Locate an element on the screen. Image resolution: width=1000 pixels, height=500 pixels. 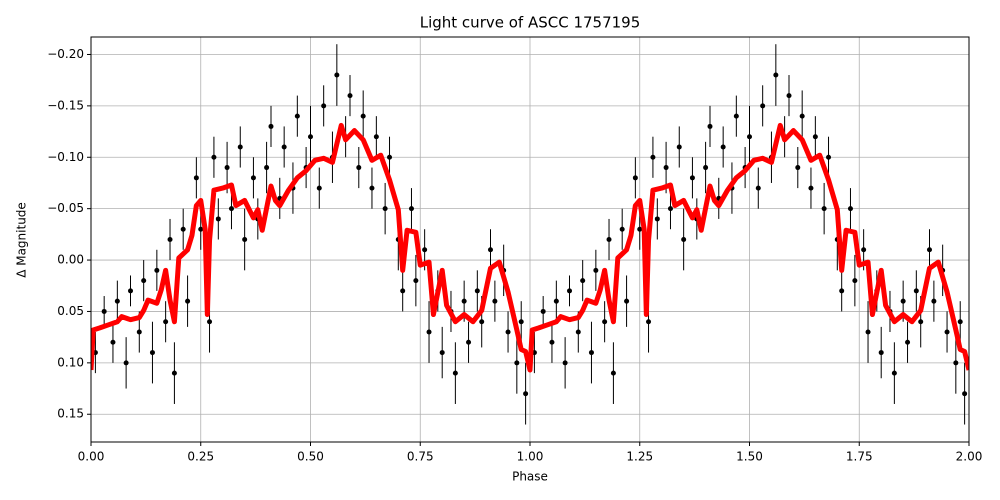
y-tick-label: 0.15 is located at coordinates (70, 414).